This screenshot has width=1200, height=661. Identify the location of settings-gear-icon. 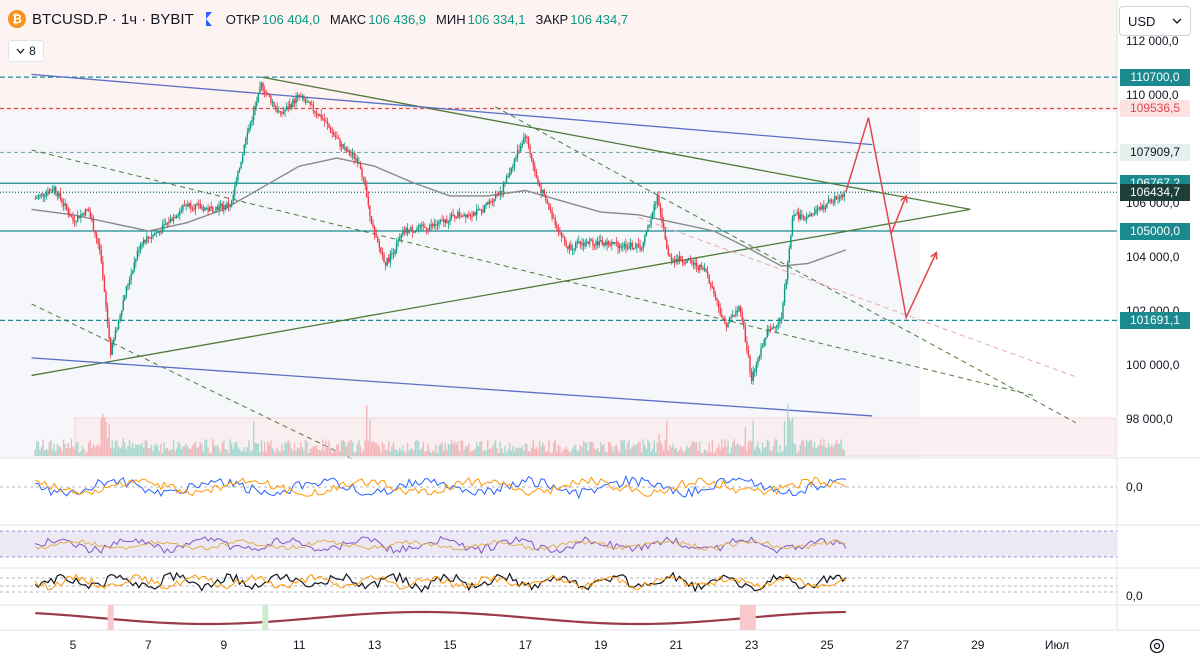
(1157, 646).